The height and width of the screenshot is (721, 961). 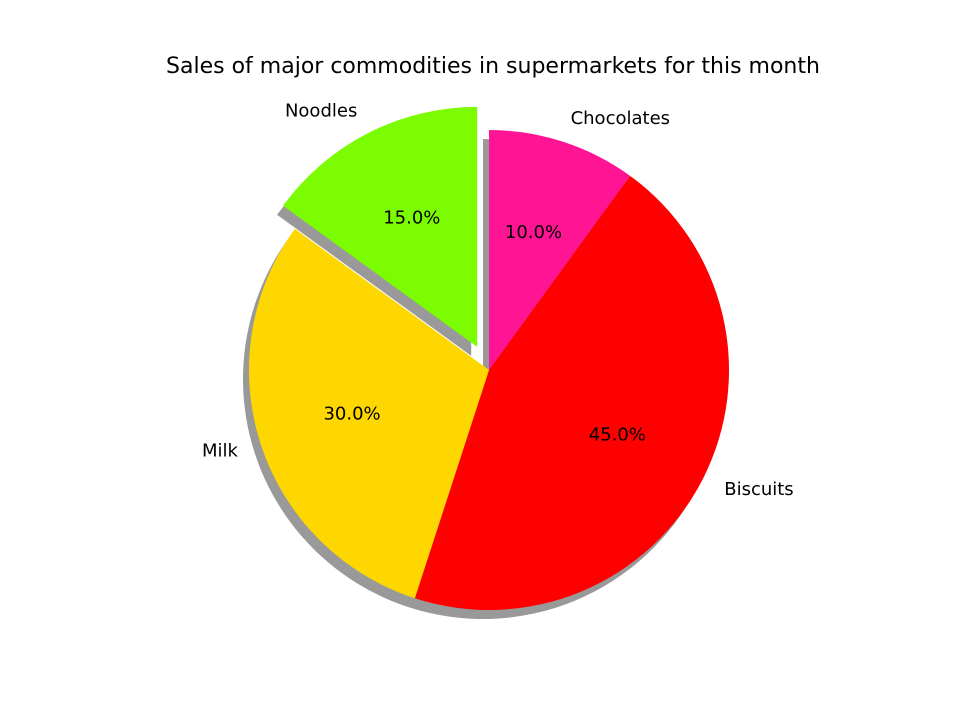 I want to click on percent-label-biscuits: 45.0%, so click(x=617, y=434).